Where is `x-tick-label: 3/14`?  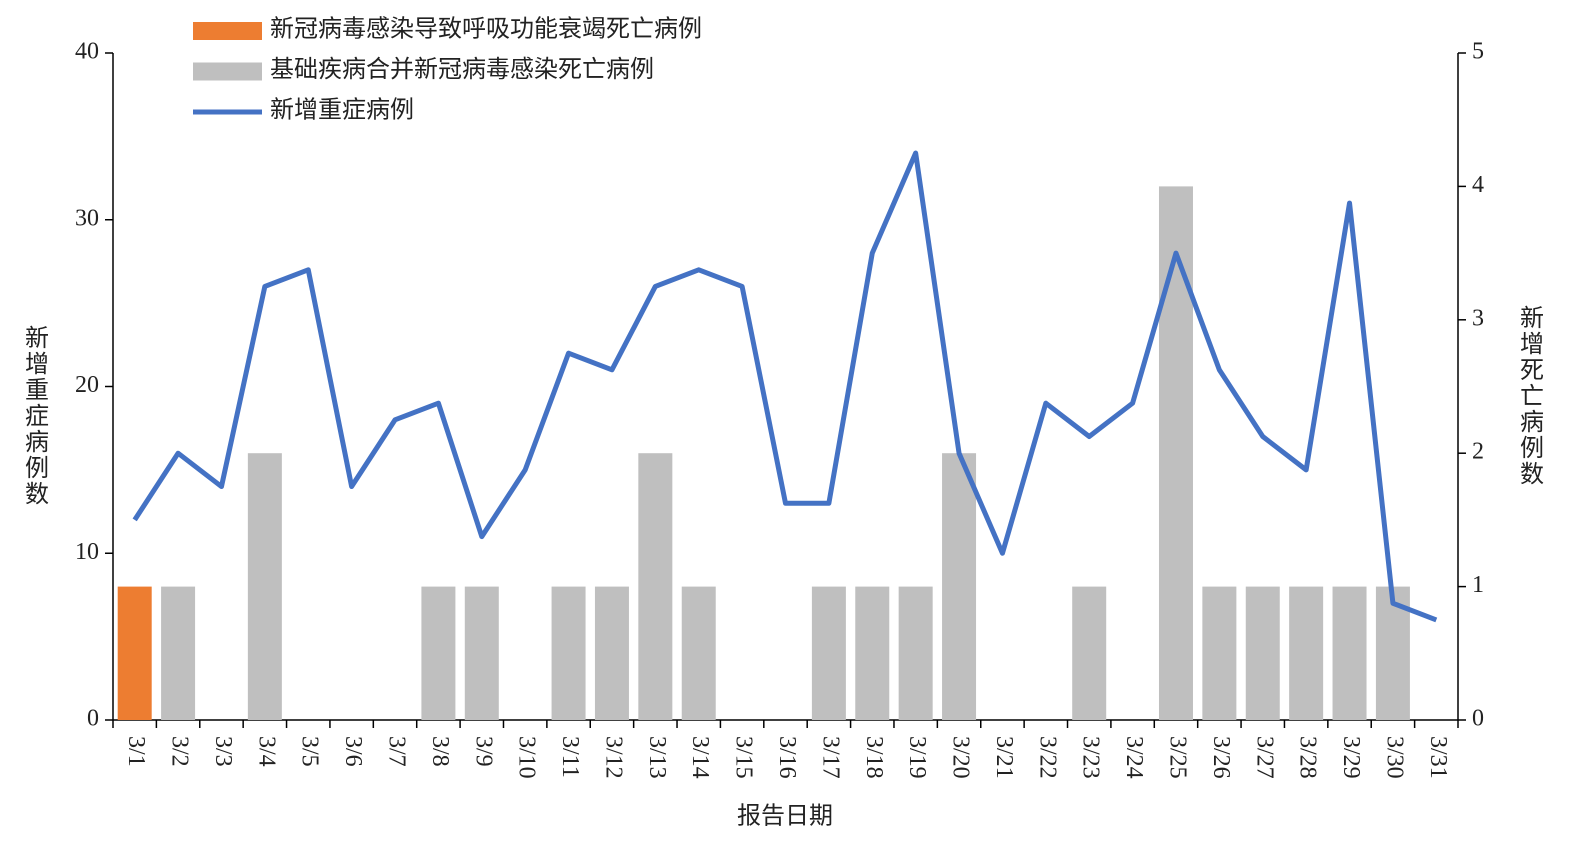 x-tick-label: 3/14 is located at coordinates (700, 757).